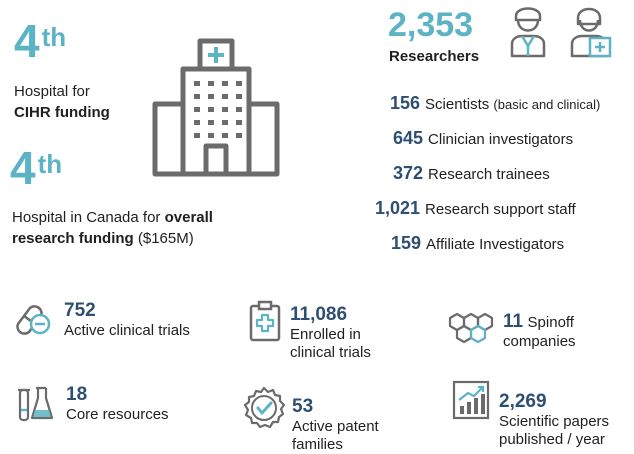 This screenshot has height=454, width=634. I want to click on molecule-icon, so click(471, 328).